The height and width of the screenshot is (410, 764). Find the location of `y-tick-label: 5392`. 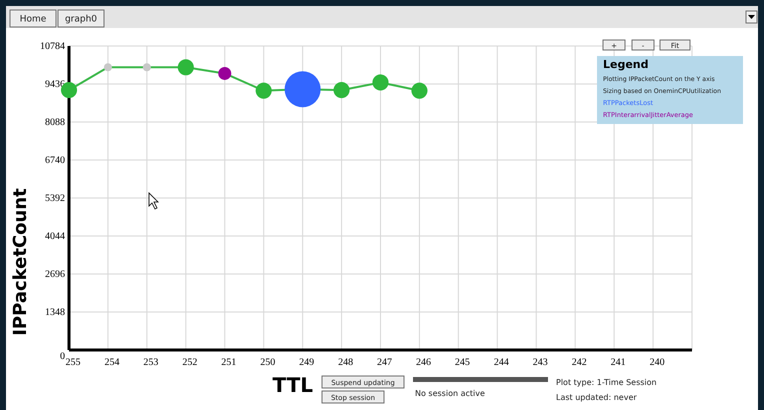

y-tick-label: 5392 is located at coordinates (55, 198).